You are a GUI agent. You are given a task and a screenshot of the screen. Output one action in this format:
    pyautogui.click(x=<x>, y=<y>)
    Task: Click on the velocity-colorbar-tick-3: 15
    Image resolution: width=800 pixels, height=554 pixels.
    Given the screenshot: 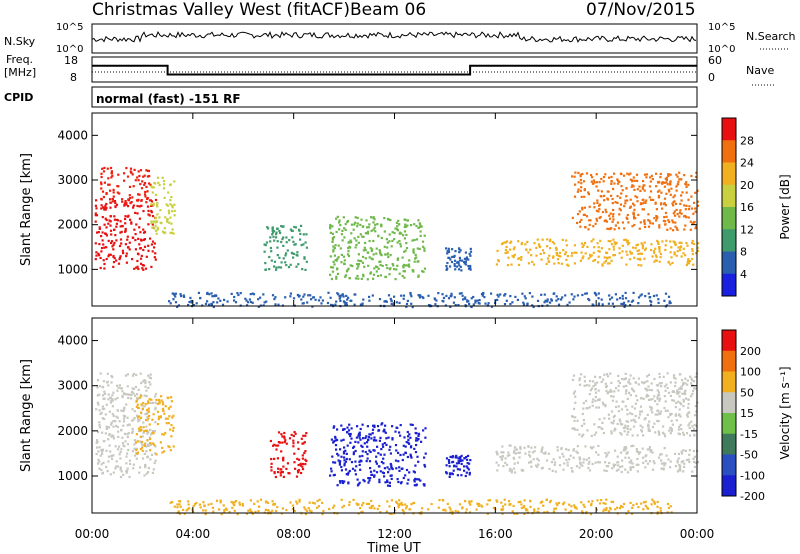 What is the action you would take?
    pyautogui.click(x=747, y=413)
    